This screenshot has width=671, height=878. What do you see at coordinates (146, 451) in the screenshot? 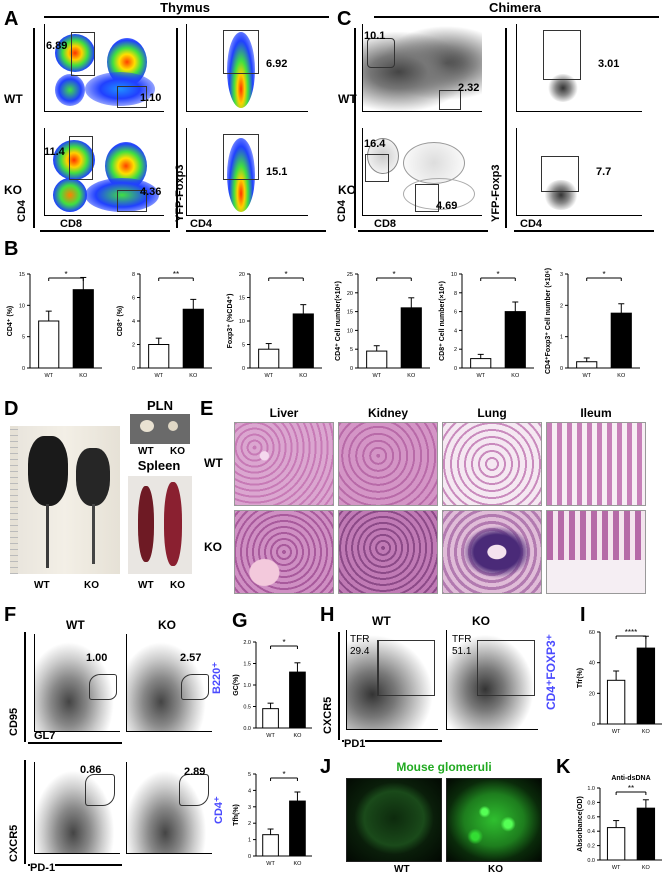
I see `d-pln-wt-label: WT` at bounding box center [146, 451].